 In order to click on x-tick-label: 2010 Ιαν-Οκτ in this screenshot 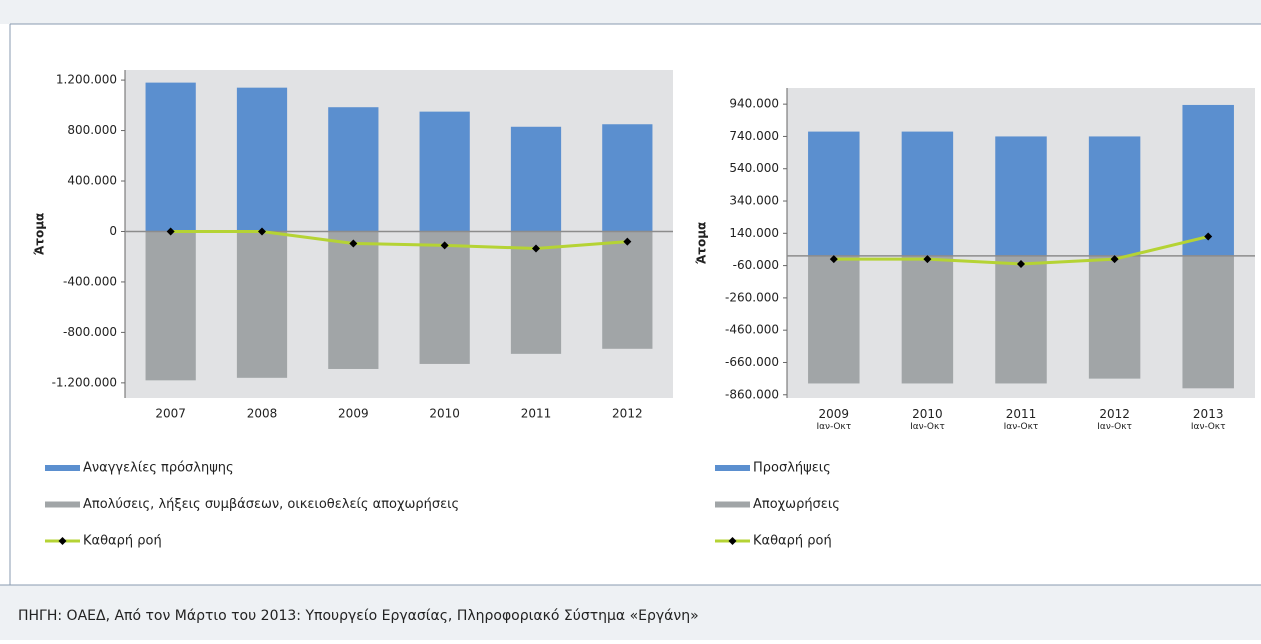, I will do `click(927, 419)`.